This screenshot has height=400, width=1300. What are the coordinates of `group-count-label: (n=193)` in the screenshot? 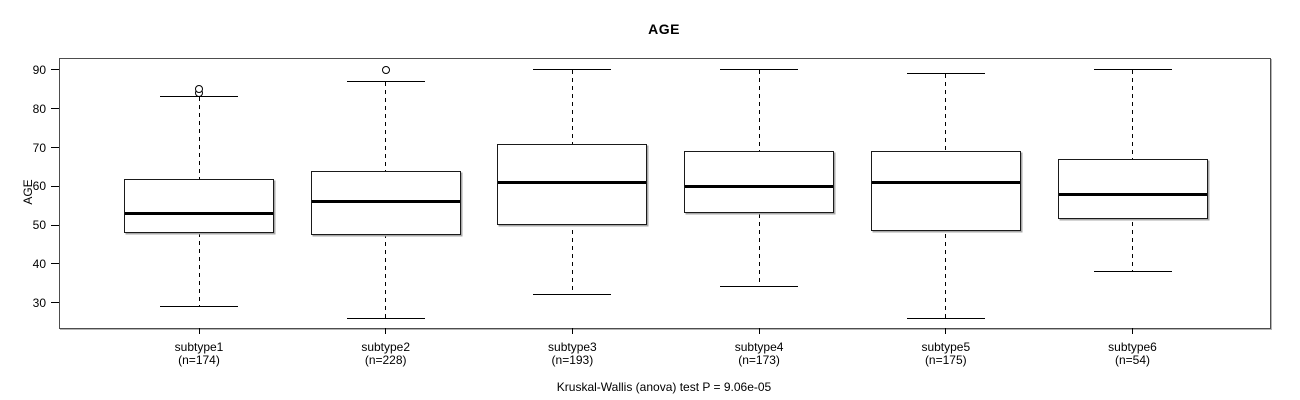 It's located at (572, 360).